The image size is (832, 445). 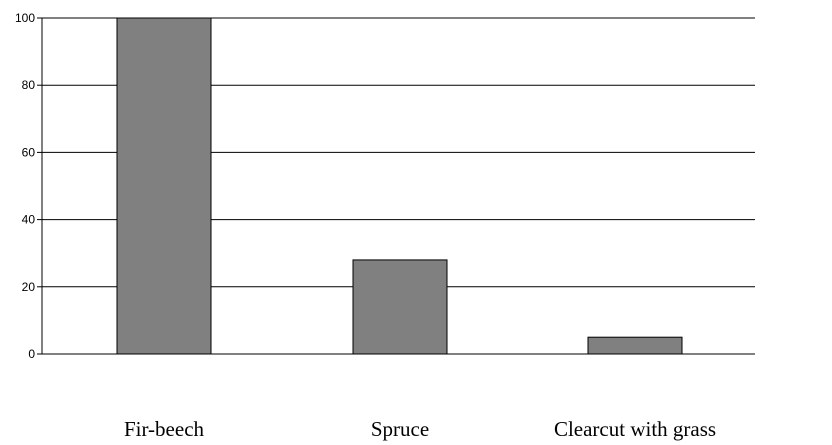 What do you see at coordinates (164, 429) in the screenshot?
I see `x-category-label: Fir-beech` at bounding box center [164, 429].